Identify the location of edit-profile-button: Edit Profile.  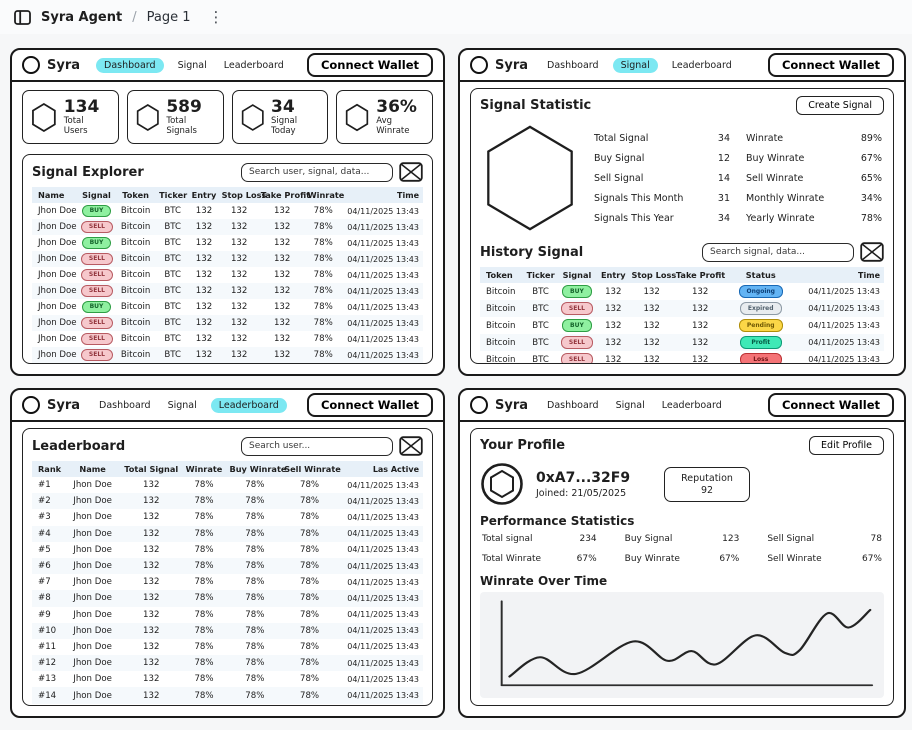
(846, 445).